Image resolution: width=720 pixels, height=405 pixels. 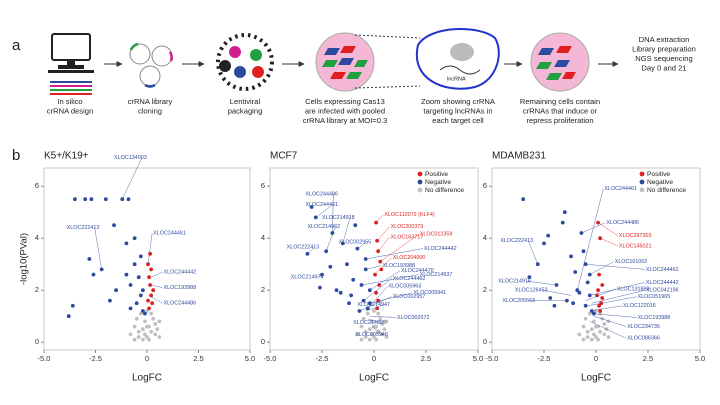 What do you see at coordinates (24, 259) in the screenshot?
I see `y-axis-label: -log10(PVal)` at bounding box center [24, 259].